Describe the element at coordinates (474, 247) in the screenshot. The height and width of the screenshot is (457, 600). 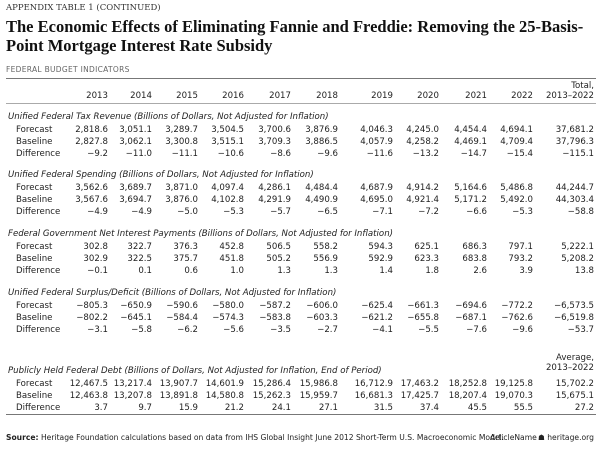
I see `cell: 686.3` at that location.